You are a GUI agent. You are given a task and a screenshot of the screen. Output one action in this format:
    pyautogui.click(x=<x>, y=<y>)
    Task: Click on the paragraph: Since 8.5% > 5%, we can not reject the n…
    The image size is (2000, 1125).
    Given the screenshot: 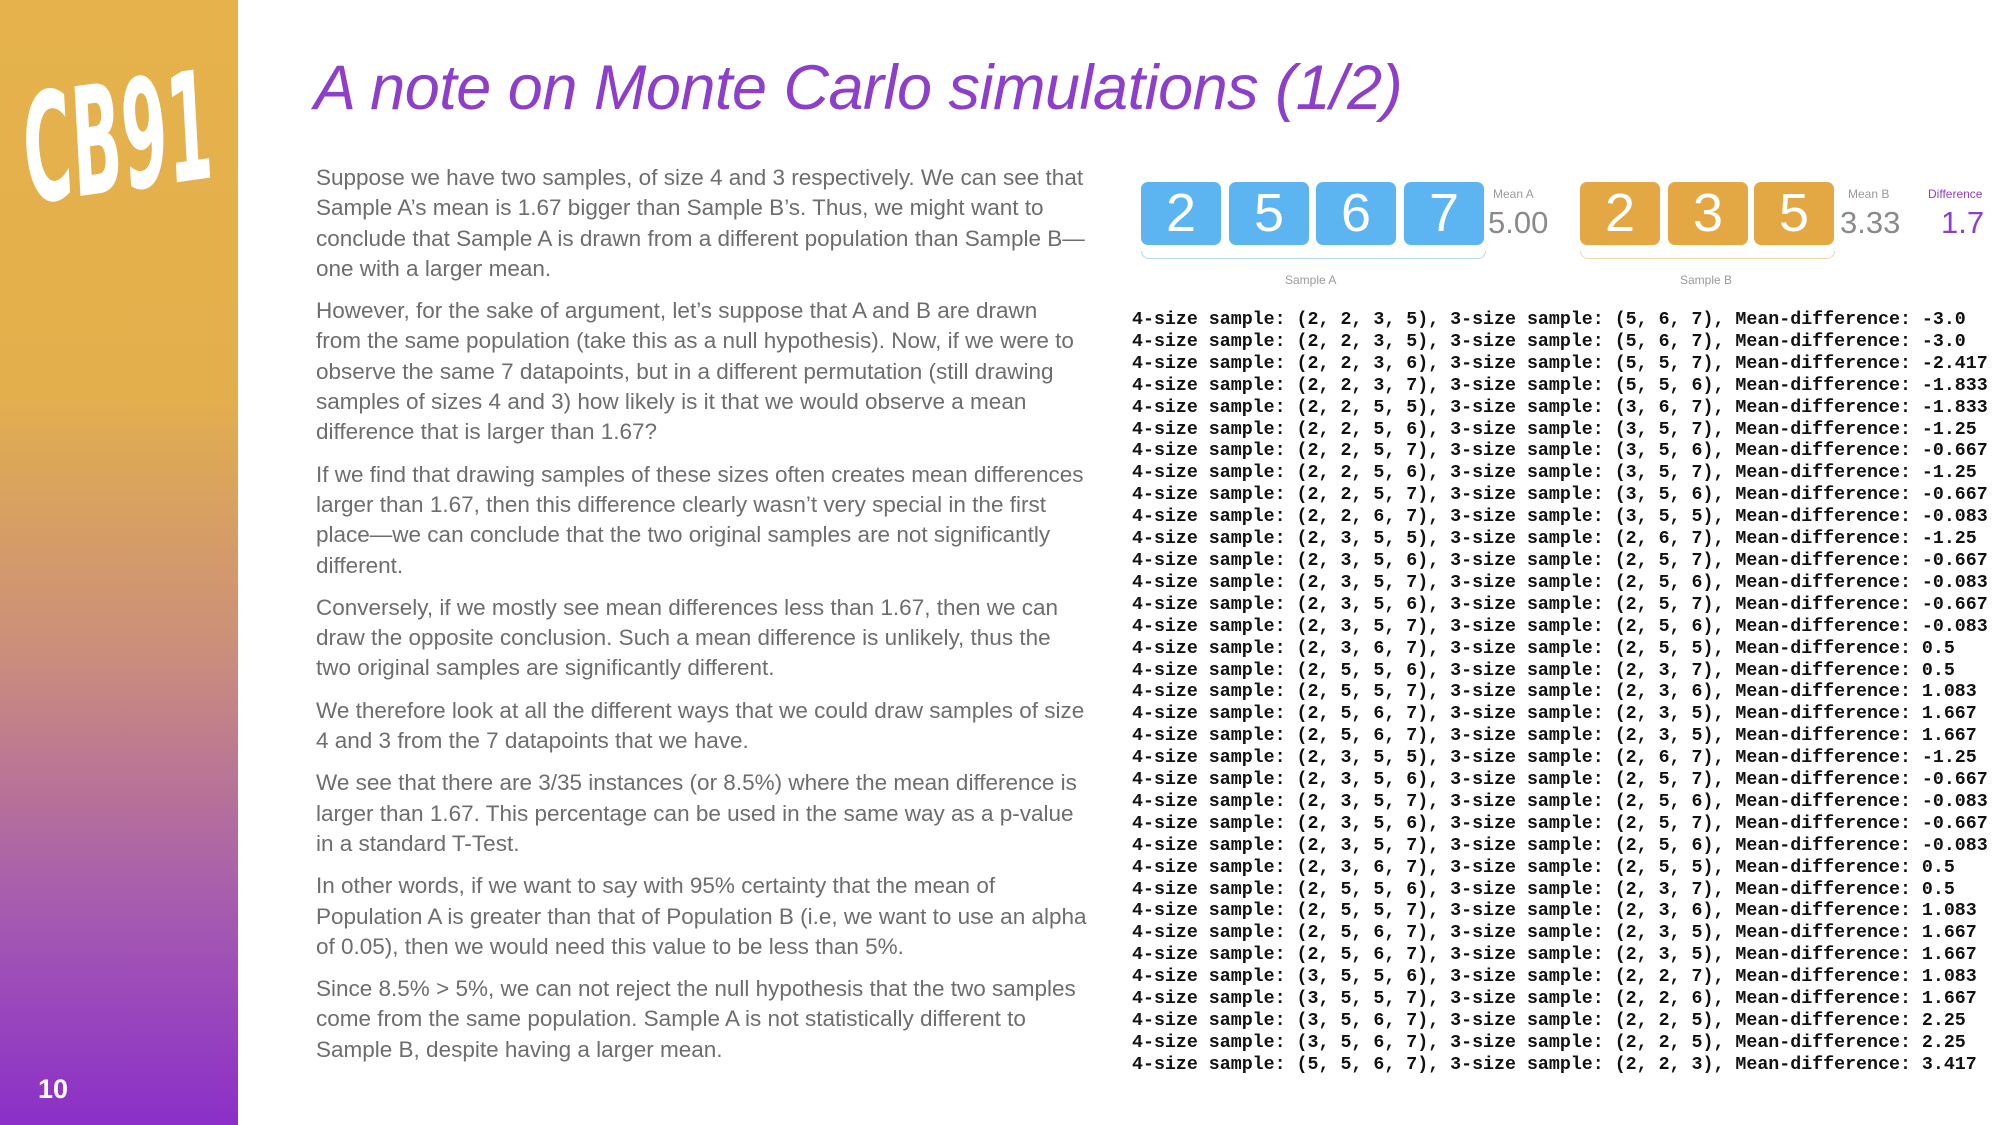 What is the action you would take?
    pyautogui.click(x=696, y=1019)
    